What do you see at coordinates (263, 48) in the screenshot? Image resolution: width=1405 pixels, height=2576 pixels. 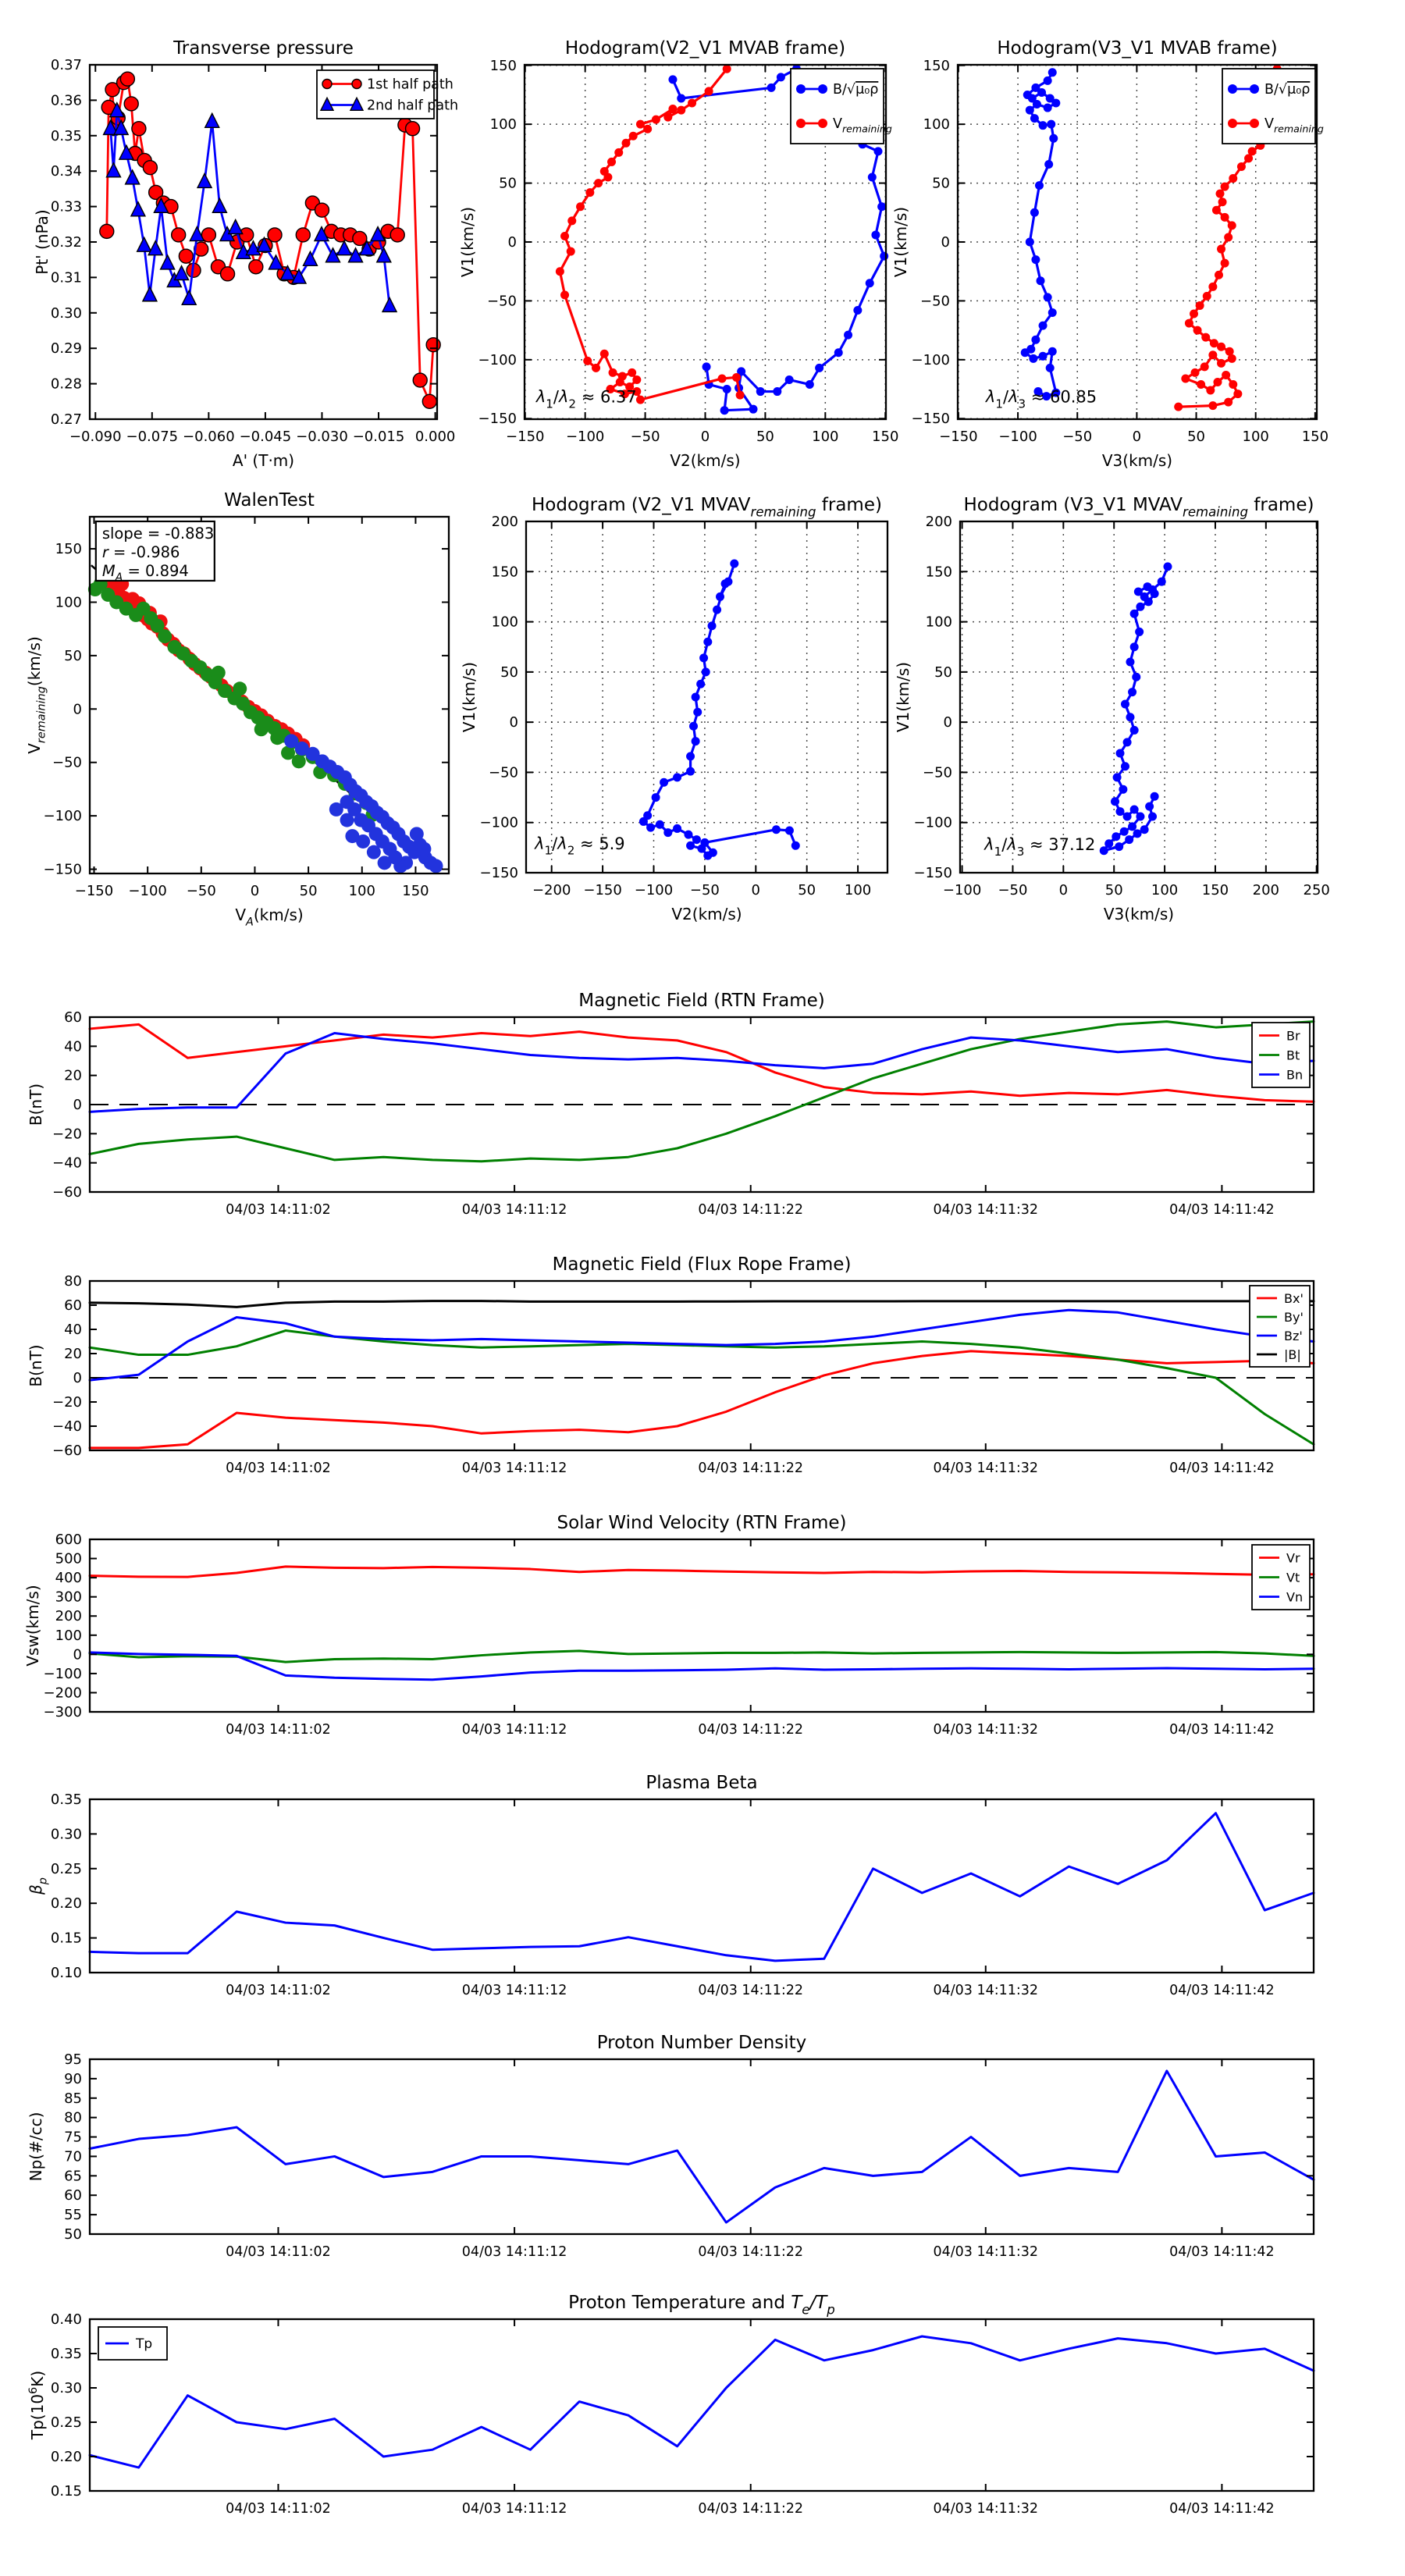 I see `plot-title: Transverse pressure` at bounding box center [263, 48].